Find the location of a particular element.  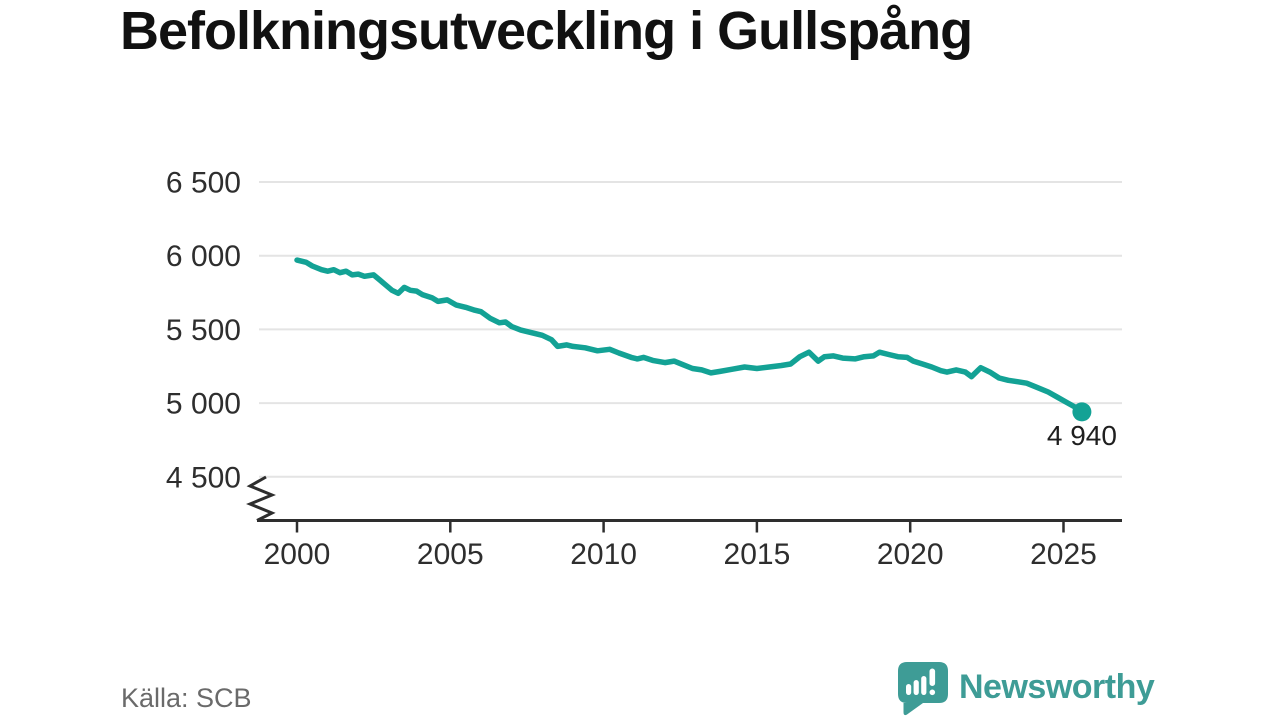

y-axis-tick-label: 5 500 is located at coordinates (203, 330).